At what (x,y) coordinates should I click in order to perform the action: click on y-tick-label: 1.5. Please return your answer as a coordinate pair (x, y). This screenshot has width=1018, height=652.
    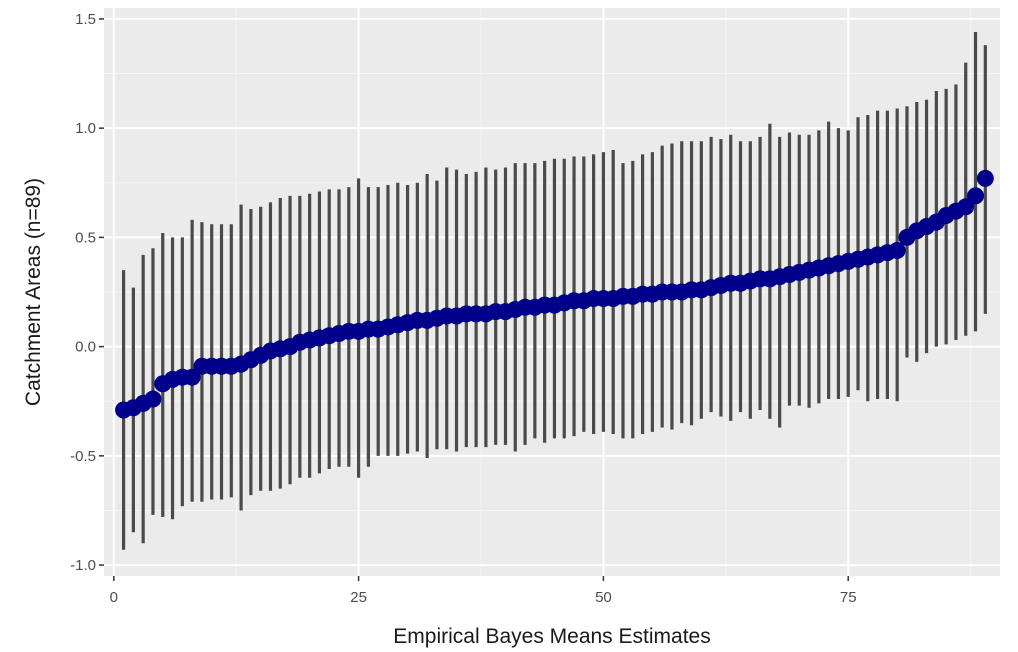
    Looking at the image, I should click on (85, 19).